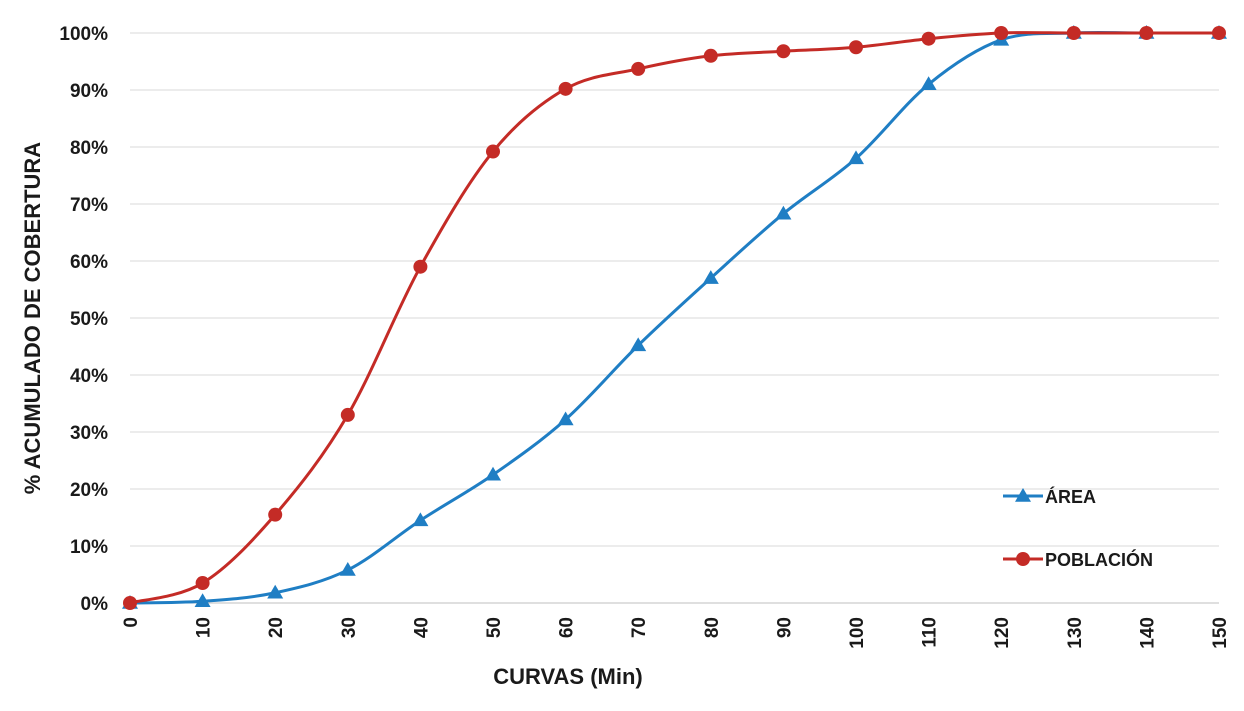  Describe the element at coordinates (89, 91) in the screenshot. I see `y-tick-label: 90%` at that location.